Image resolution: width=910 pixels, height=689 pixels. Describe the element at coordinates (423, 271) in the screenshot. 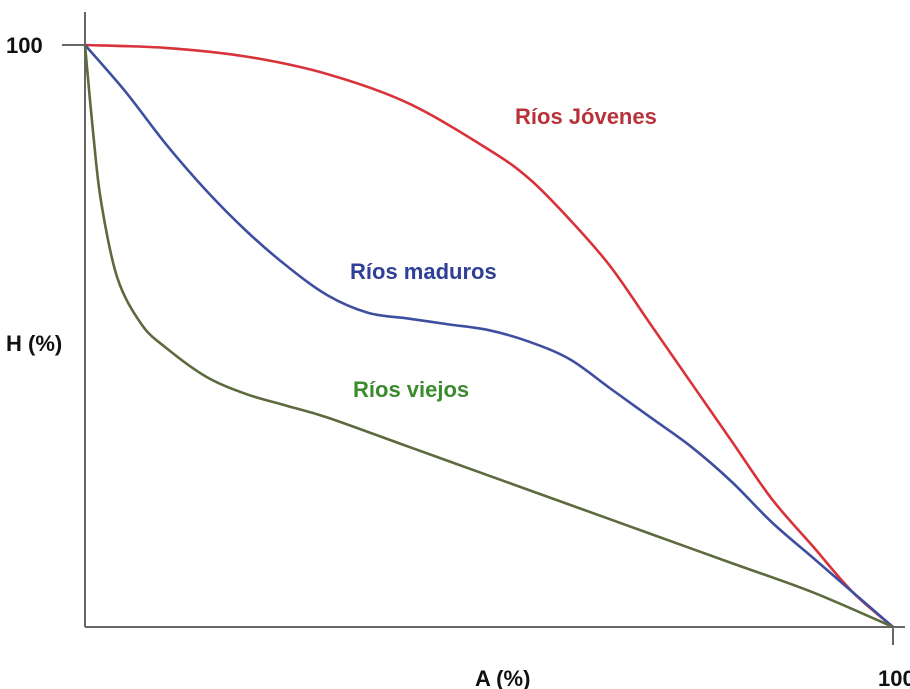

I see `series-label-rios-maduros: Ríos maduros` at that location.